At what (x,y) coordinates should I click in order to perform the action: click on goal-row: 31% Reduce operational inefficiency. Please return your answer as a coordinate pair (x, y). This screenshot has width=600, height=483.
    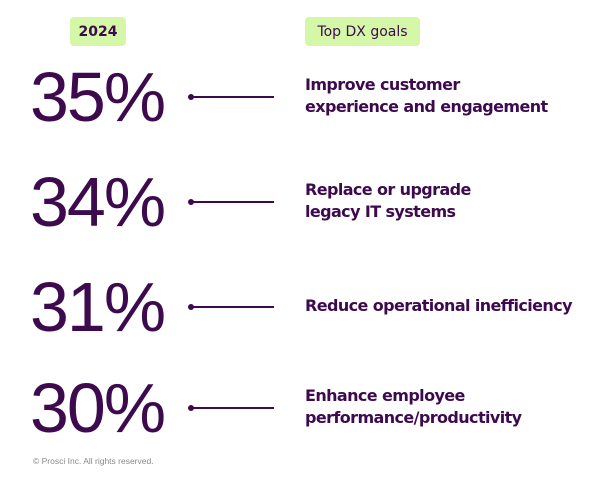
    Looking at the image, I should click on (300, 307).